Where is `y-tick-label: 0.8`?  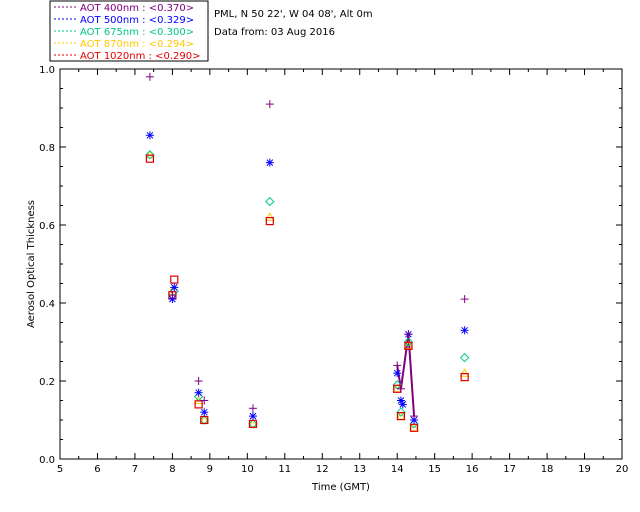 y-tick-label: 0.8 is located at coordinates (47, 148).